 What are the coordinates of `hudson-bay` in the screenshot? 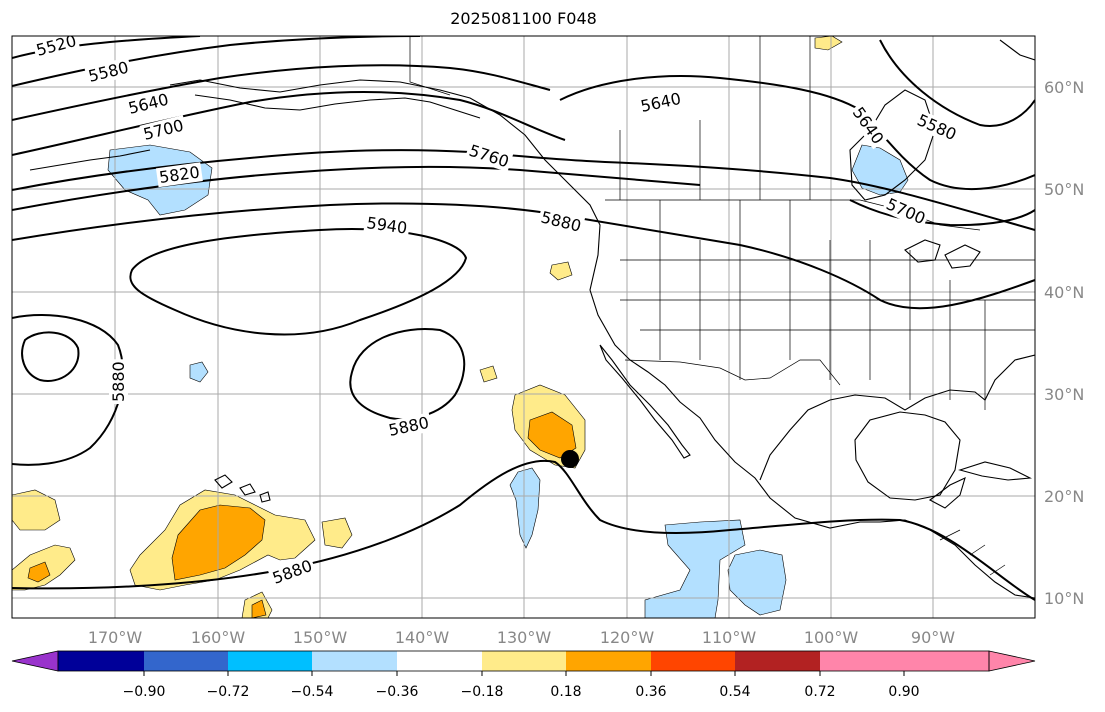 It's located at (892, 145).